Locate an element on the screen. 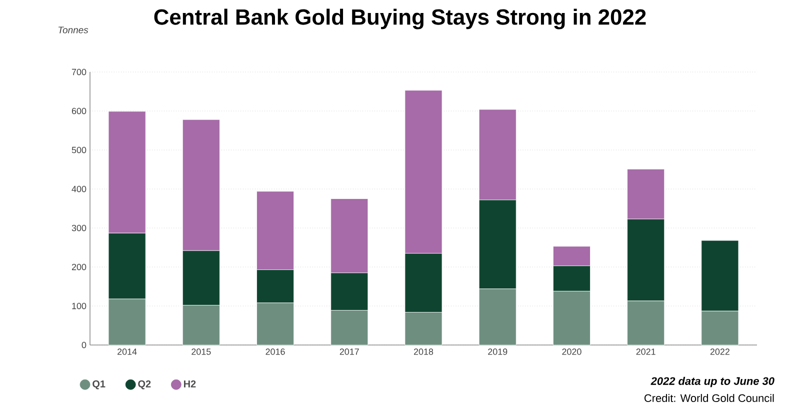 The image size is (800, 418). legend-label: Q1 is located at coordinates (99, 385).